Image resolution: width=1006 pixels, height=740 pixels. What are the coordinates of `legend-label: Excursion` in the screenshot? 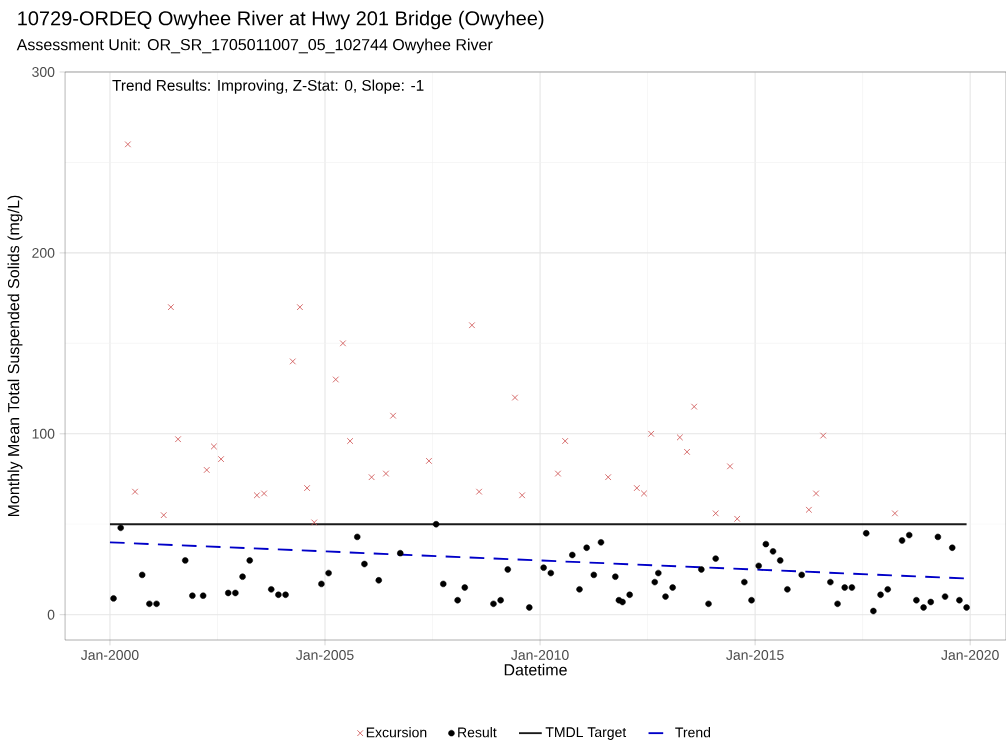 It's located at (396, 732).